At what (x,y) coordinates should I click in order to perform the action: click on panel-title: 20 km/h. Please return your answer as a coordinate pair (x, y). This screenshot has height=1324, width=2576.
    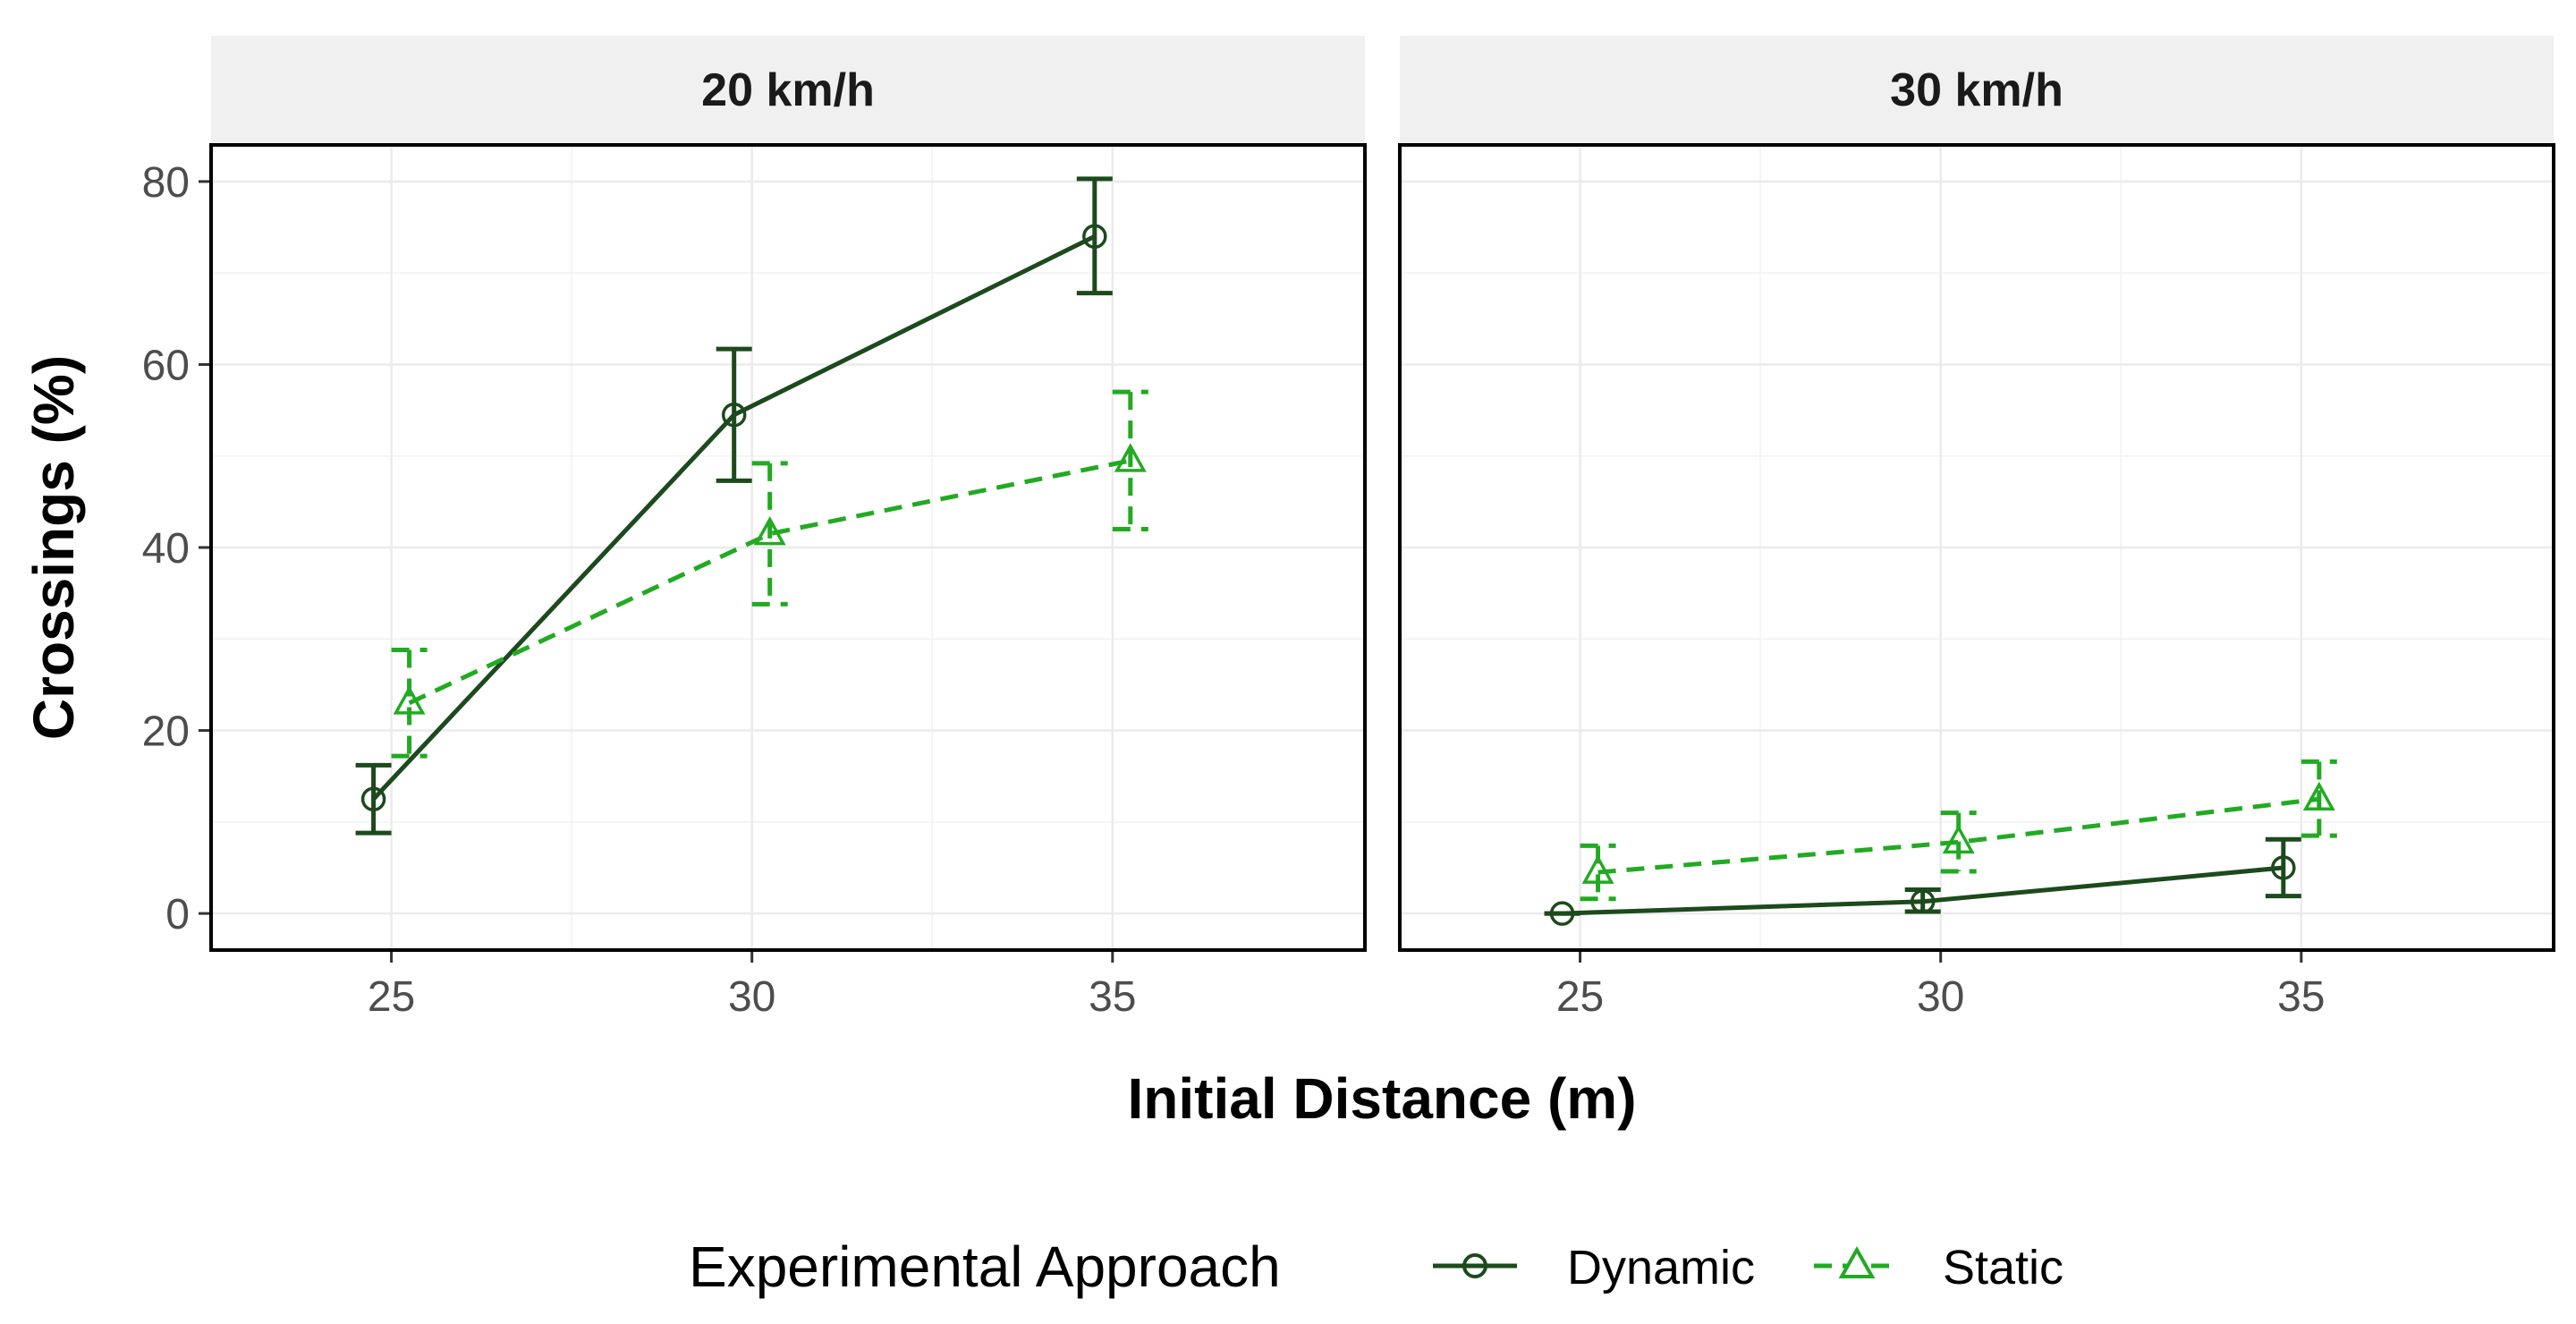
    Looking at the image, I should click on (788, 90).